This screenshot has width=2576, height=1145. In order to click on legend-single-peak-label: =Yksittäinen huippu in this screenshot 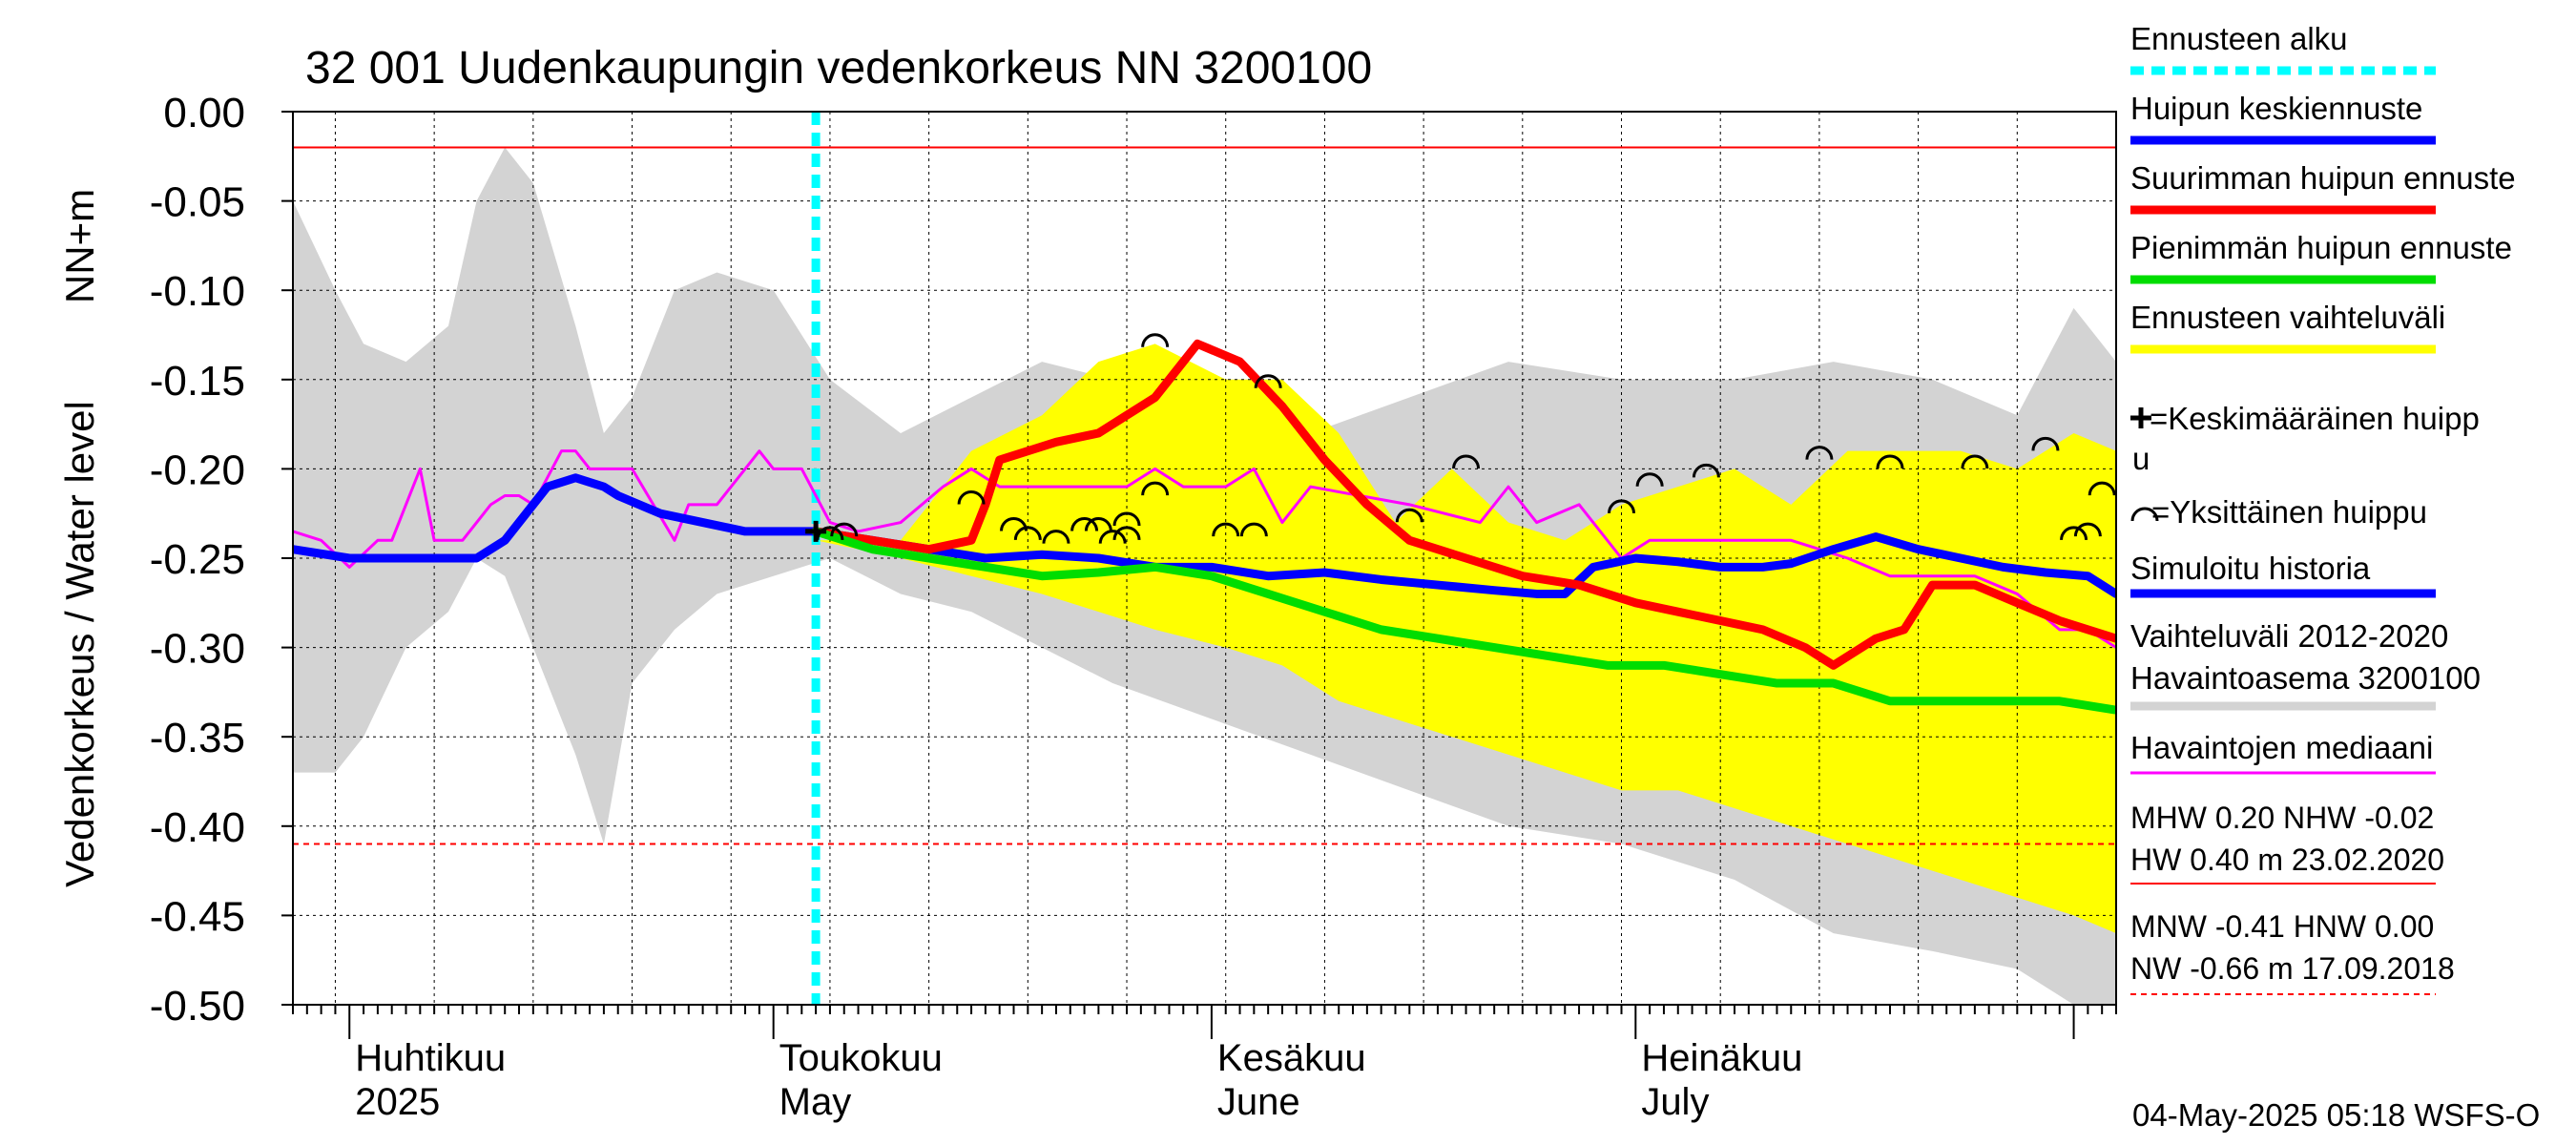, I will do `click(2289, 512)`.